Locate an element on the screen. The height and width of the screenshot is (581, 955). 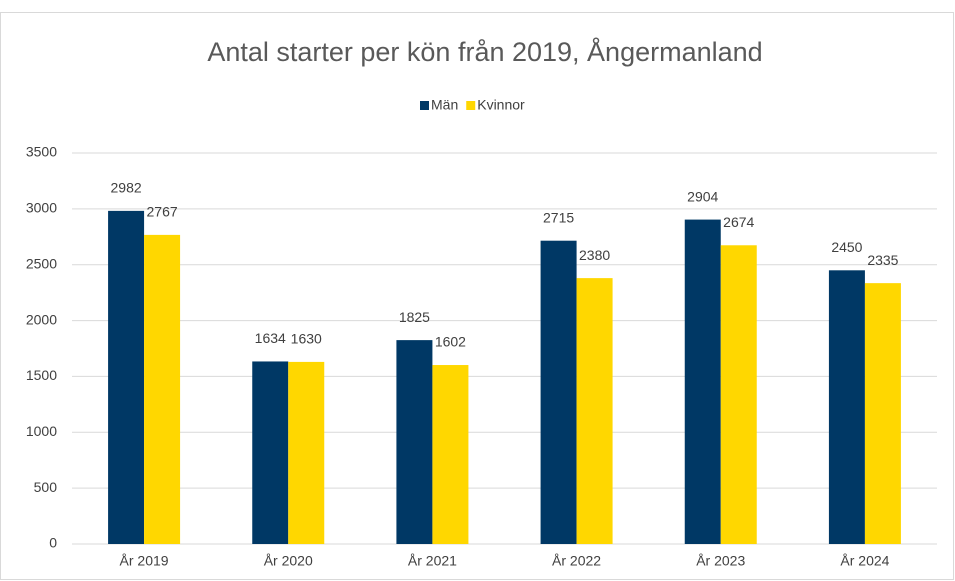
x-tick-label: År 2019 is located at coordinates (144, 561).